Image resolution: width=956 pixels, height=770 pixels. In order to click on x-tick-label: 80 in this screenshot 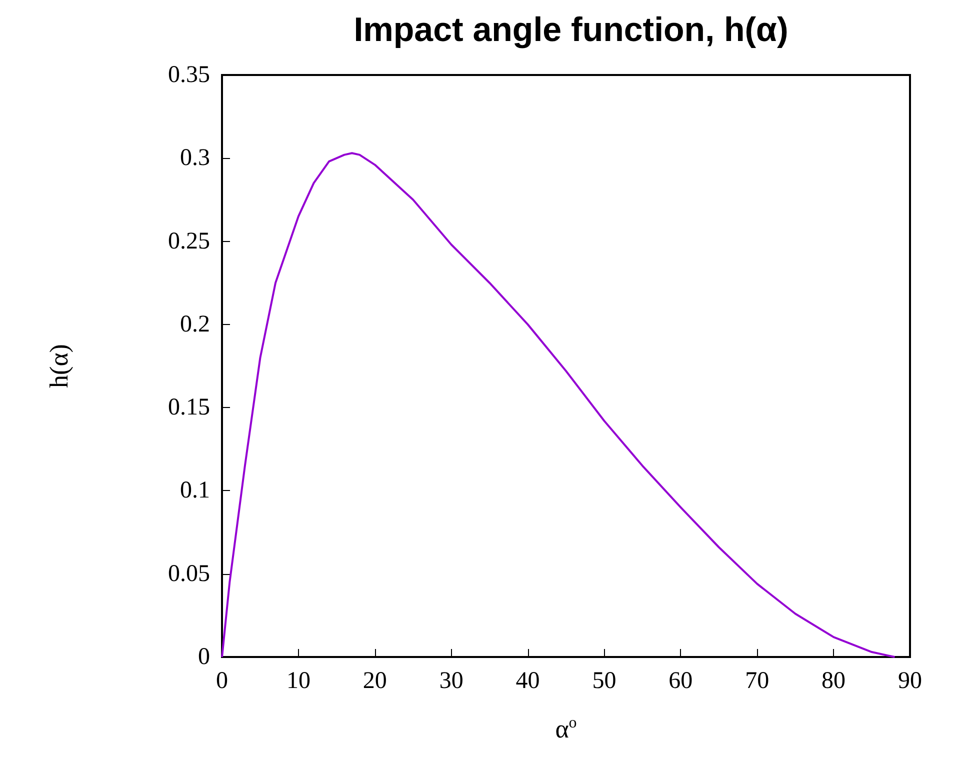, I will do `click(834, 681)`.